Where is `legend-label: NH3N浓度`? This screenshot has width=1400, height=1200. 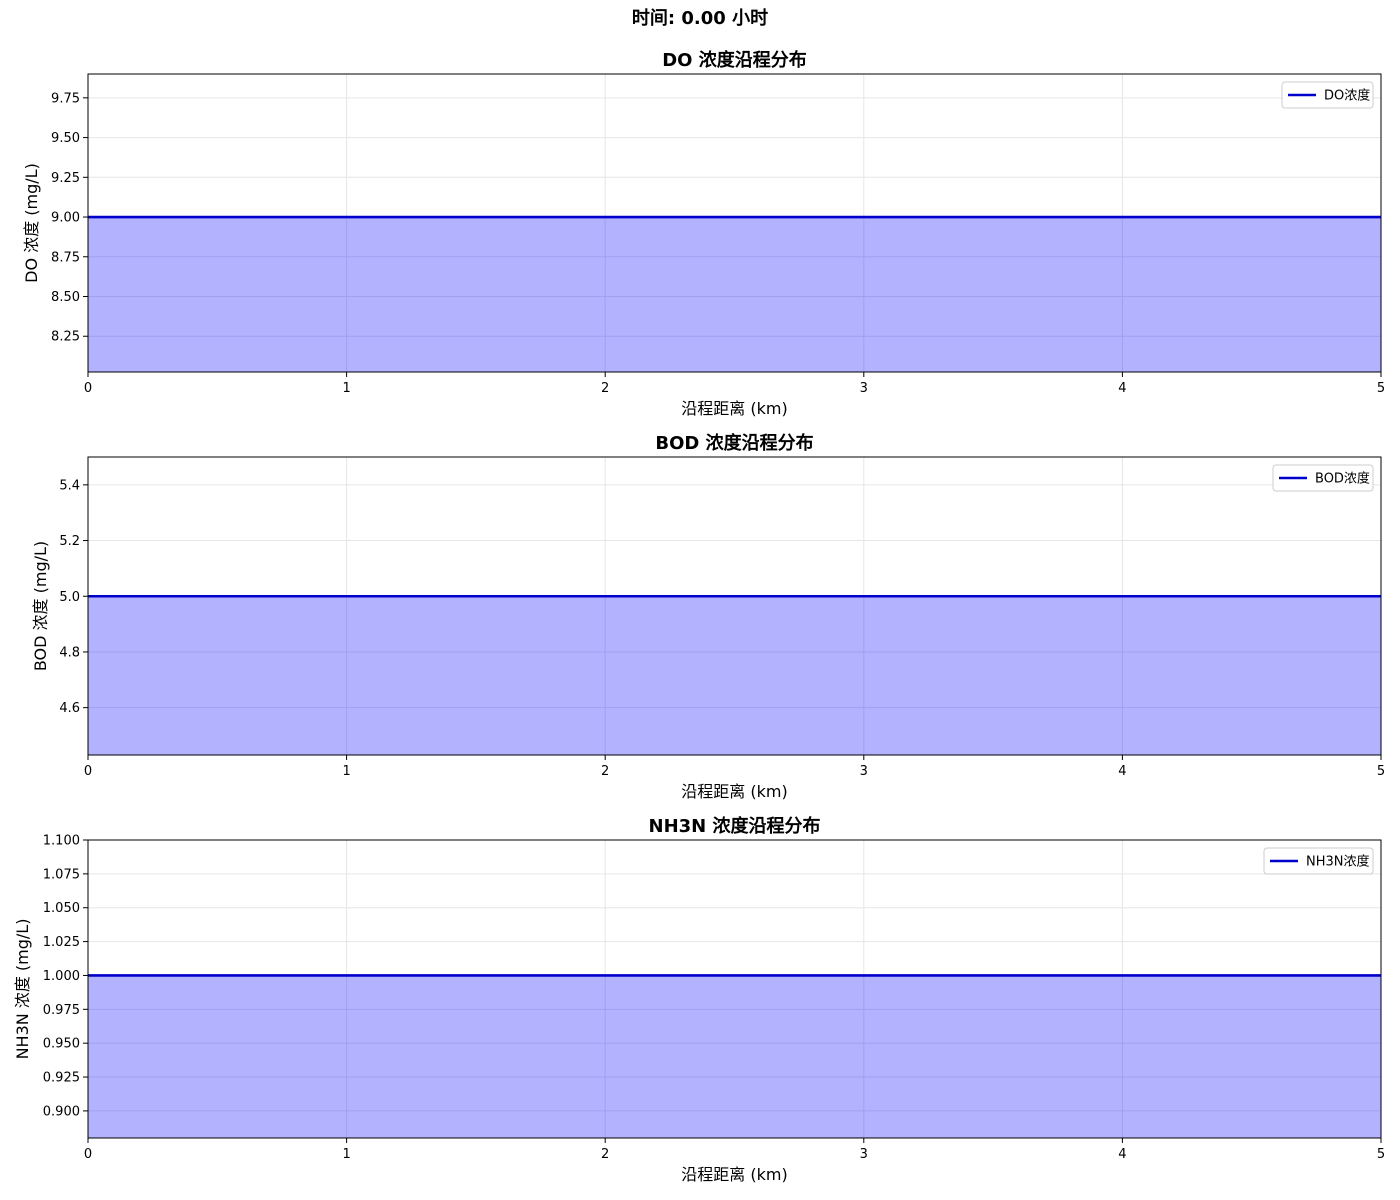
legend-label: NH3N浓度 is located at coordinates (1338, 862).